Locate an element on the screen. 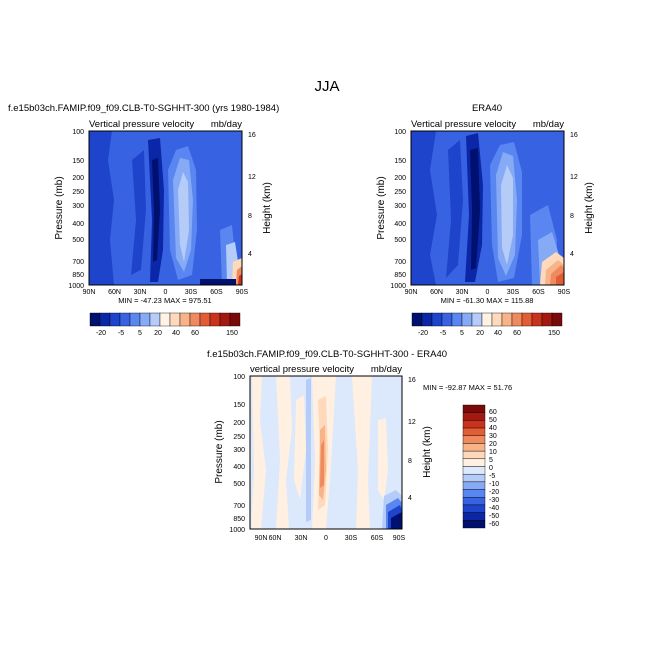 This screenshot has width=654, height=654. height-tick-label: 16 is located at coordinates (252, 135).